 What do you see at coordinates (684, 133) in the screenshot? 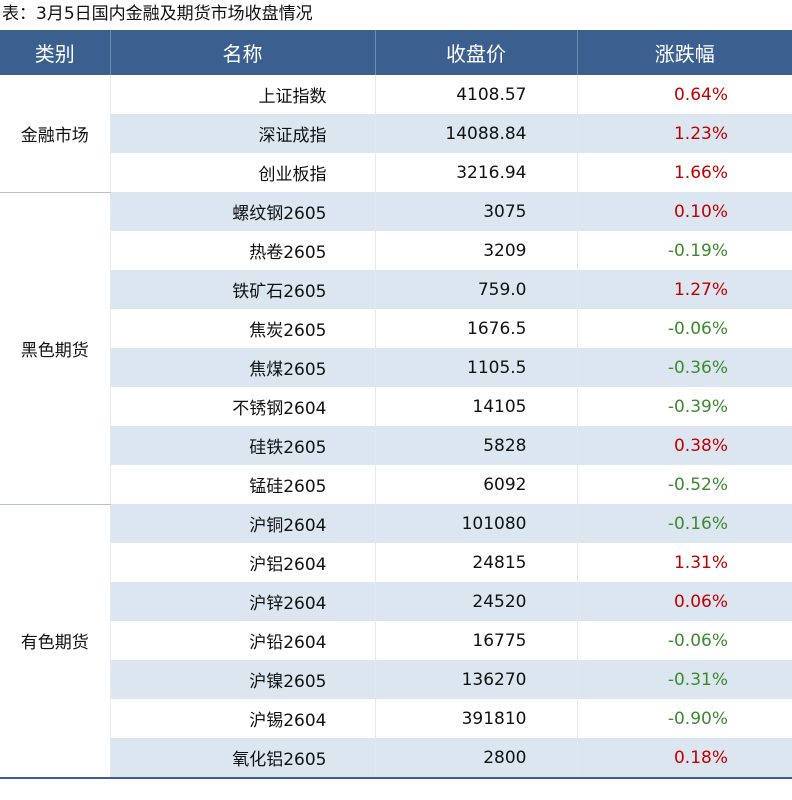
I see `change-cell: 1.23%` at bounding box center [684, 133].